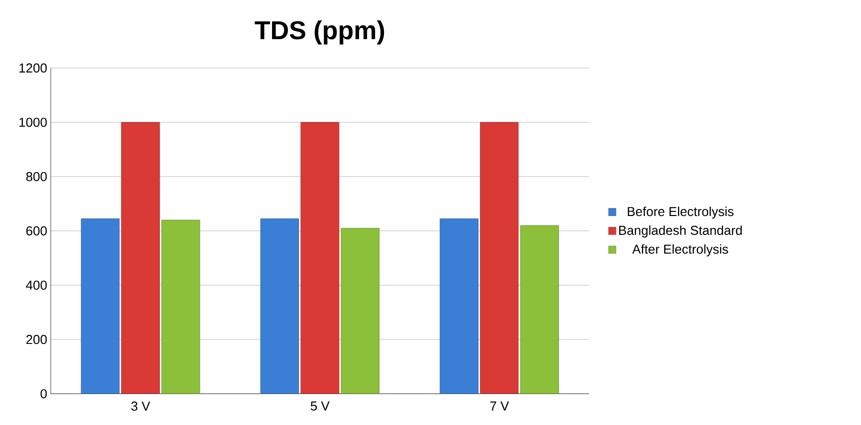 Image resolution: width=861 pixels, height=425 pixels. I want to click on y-tick-label: 400, so click(36, 285).